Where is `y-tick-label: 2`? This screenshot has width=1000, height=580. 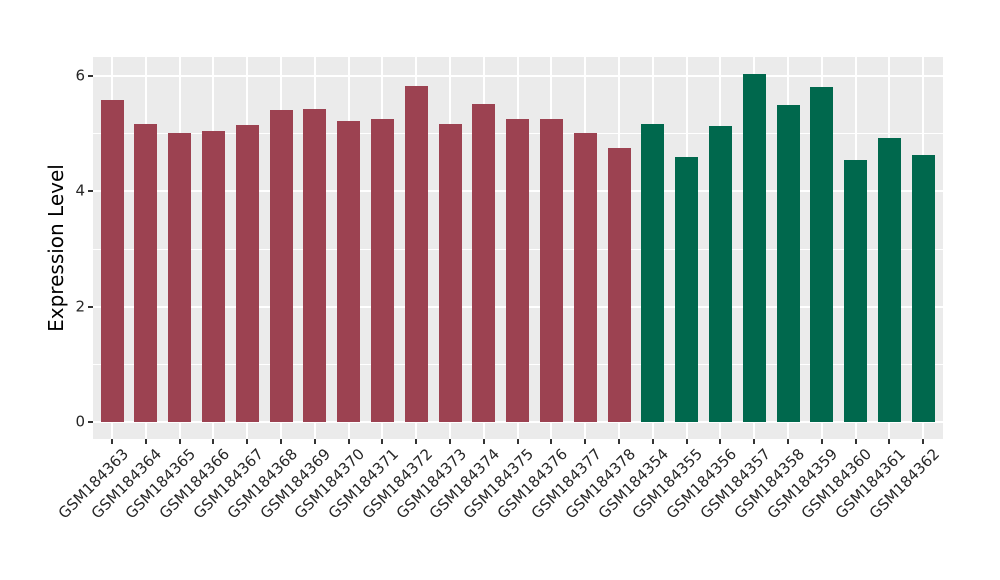 y-tick-label: 2 is located at coordinates (80, 306).